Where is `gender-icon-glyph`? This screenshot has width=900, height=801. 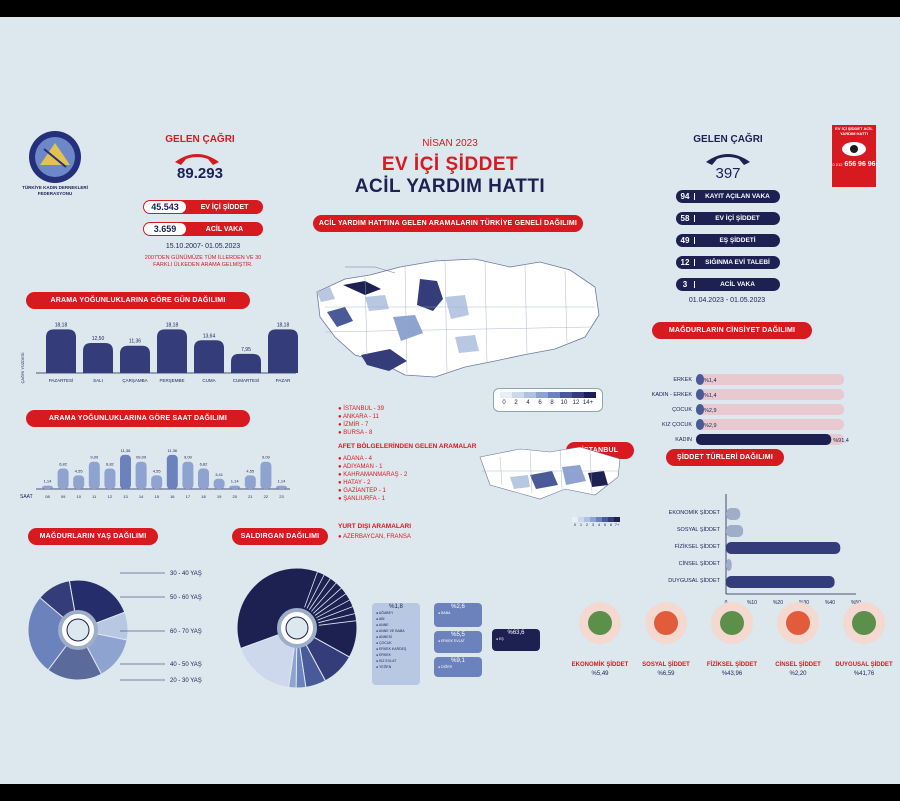
gender-icon-glyph is located at coordinates (798, 623).